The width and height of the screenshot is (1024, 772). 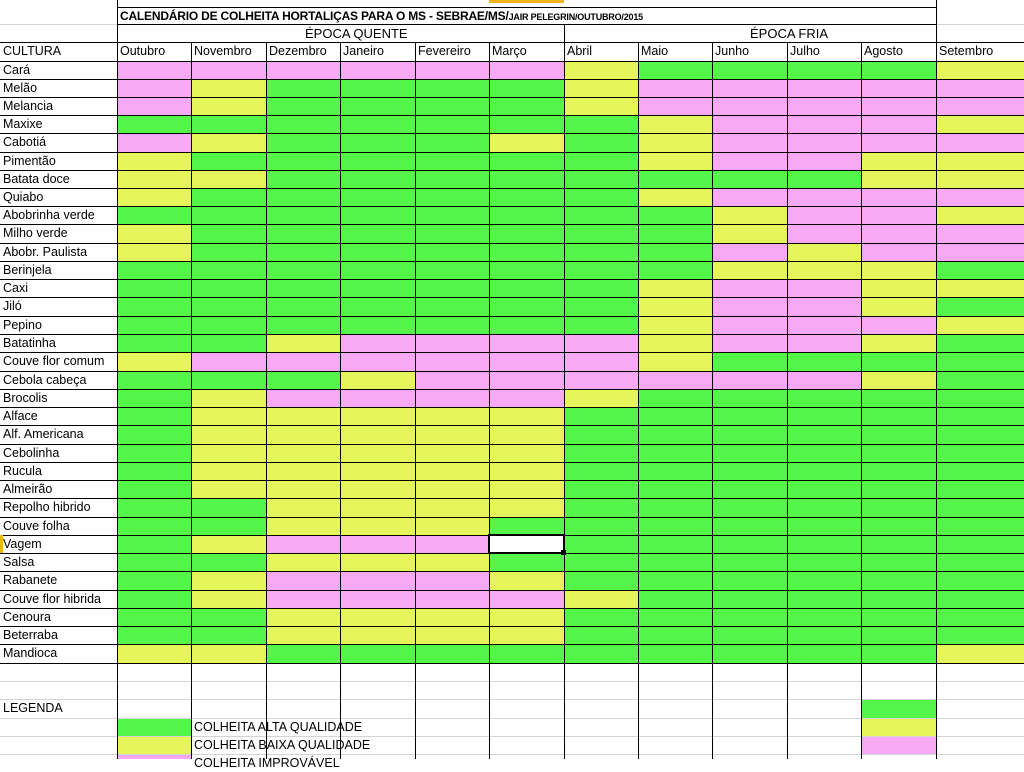 I want to click on legend-swatch-right, so click(x=898, y=727).